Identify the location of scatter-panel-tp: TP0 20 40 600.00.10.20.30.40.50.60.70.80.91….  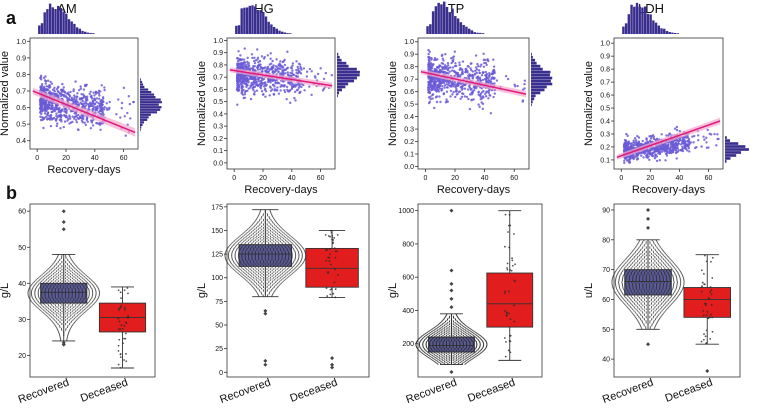
(470, 98).